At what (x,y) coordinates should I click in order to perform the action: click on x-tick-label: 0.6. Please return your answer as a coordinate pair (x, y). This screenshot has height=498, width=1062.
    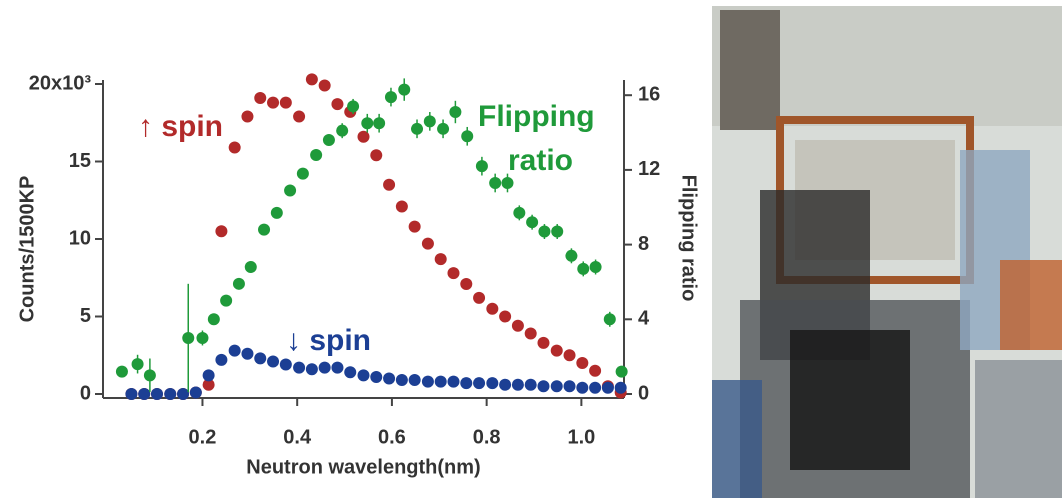
    Looking at the image, I should click on (392, 437).